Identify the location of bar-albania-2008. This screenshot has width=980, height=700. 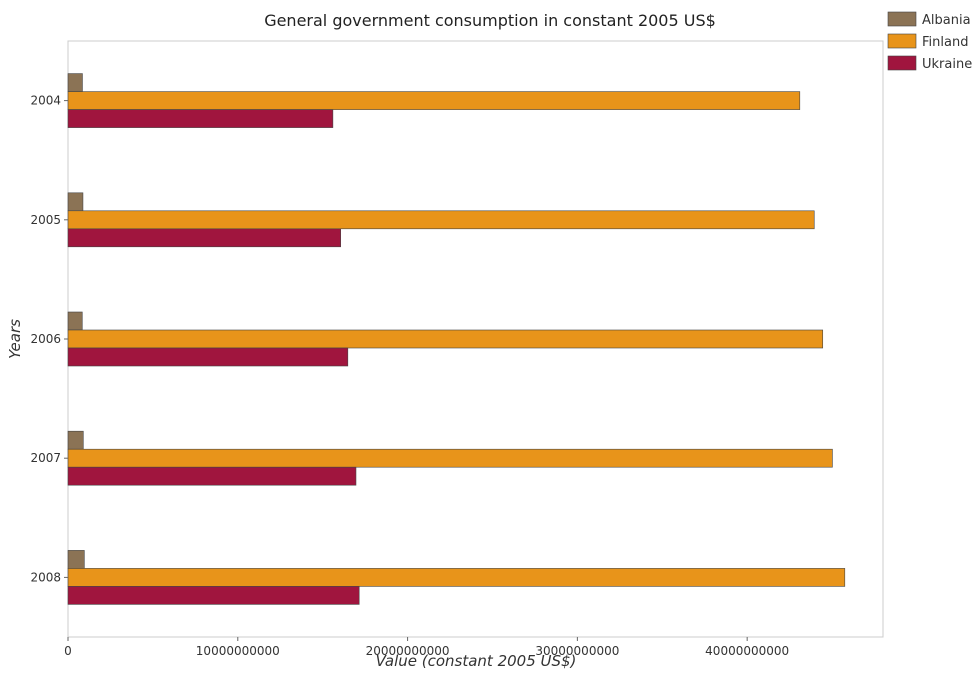
(76, 559).